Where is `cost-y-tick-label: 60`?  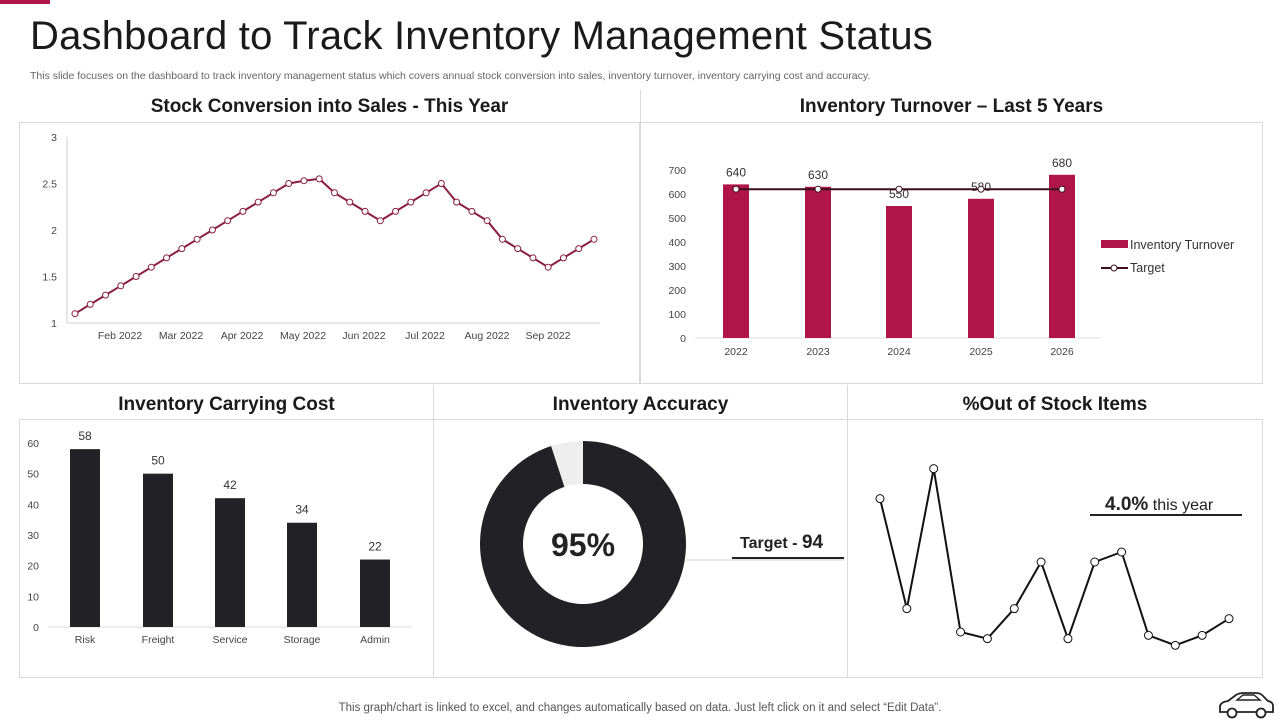
cost-y-tick-label: 60 is located at coordinates (33, 444).